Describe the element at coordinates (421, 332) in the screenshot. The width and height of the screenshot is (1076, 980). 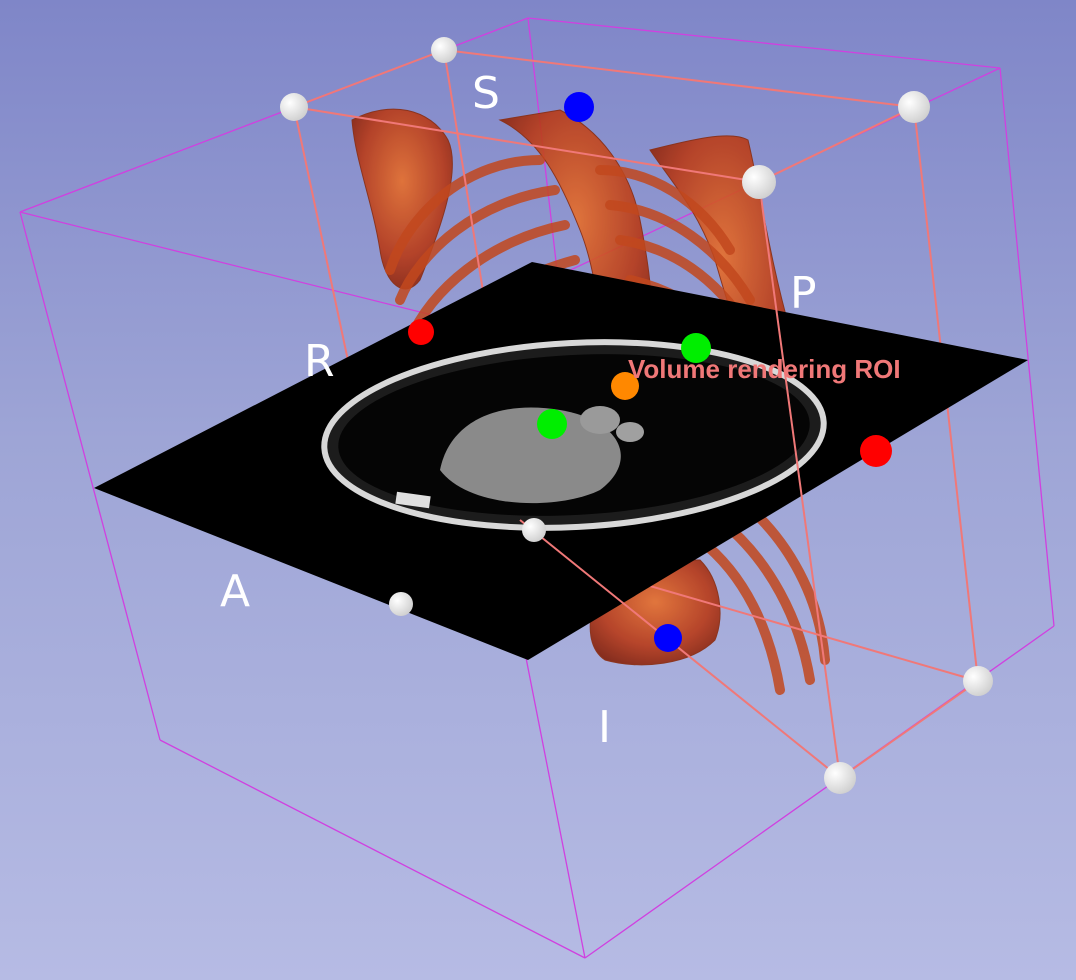
I see `right-handle` at that location.